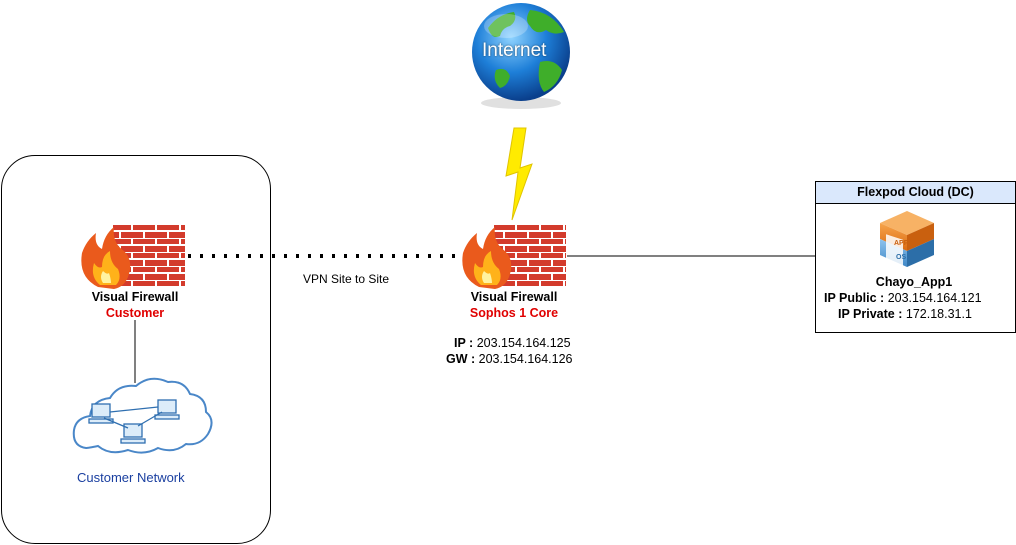  What do you see at coordinates (514, 313) in the screenshot?
I see `sophos-firewall-subtitle: Sophos 1 Core` at bounding box center [514, 313].